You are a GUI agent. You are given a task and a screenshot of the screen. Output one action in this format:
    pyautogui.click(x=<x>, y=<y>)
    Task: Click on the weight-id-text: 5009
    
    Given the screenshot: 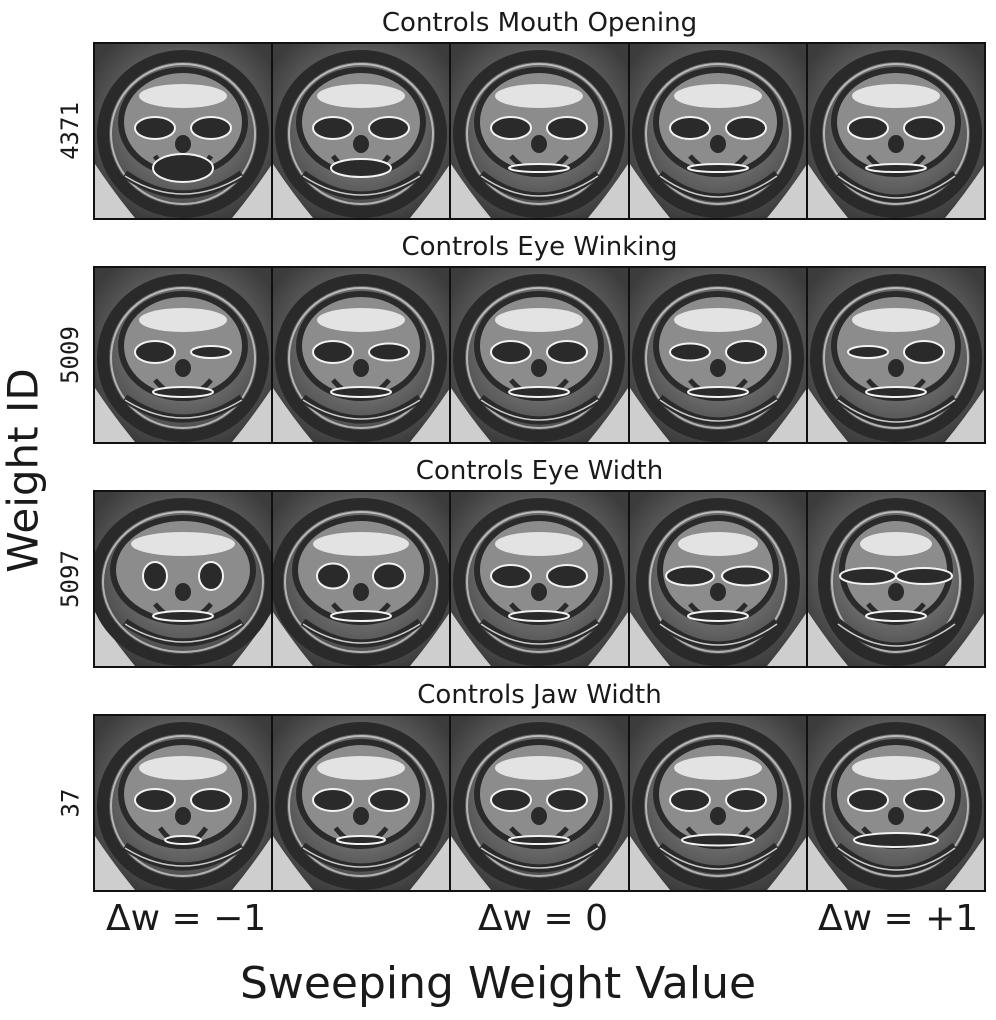 What is the action you would take?
    pyautogui.click(x=70, y=355)
    